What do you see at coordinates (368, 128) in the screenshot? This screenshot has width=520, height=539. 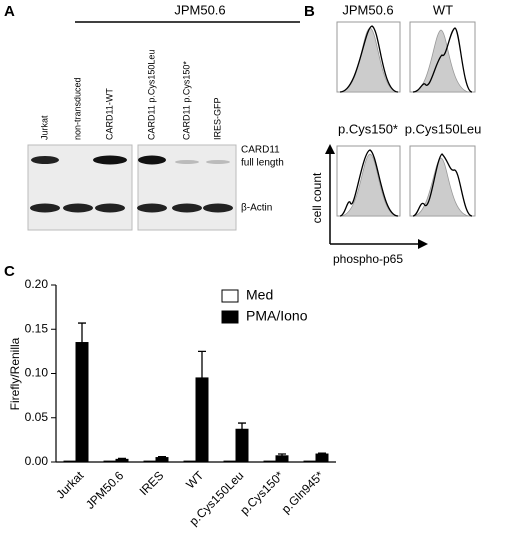 I see `histogram-title: p.Cys150*` at bounding box center [368, 128].